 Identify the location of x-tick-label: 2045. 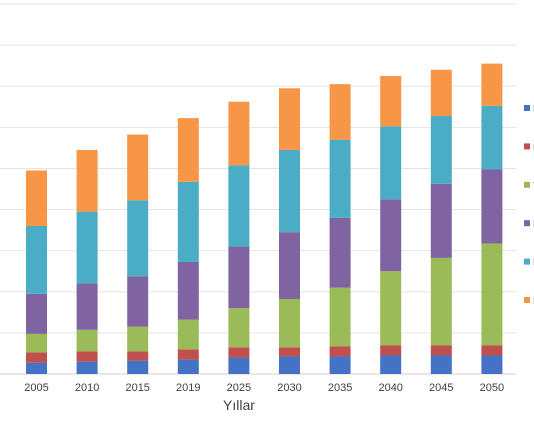
(441, 388).